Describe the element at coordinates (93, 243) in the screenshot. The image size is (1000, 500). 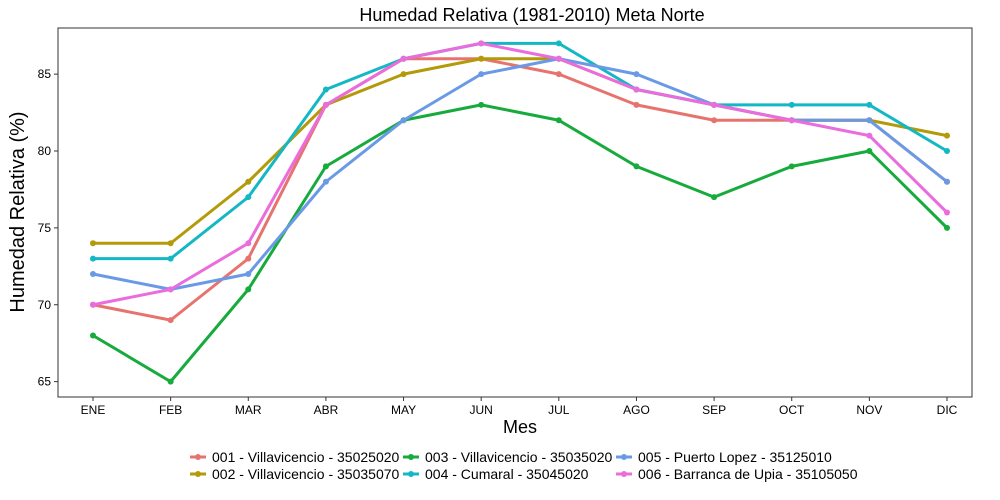
I see `series-2-point-ene` at that location.